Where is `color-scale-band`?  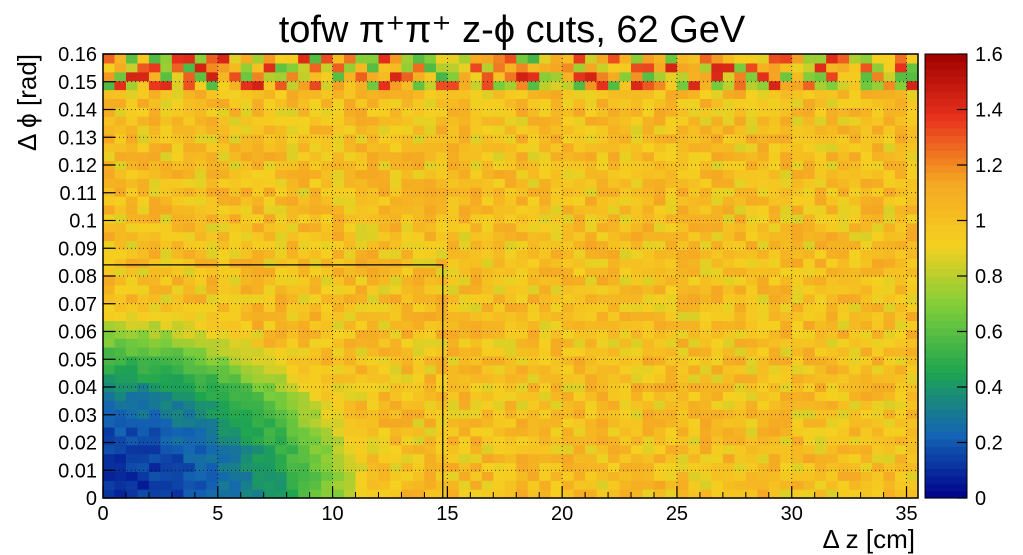 color-scale-band is located at coordinates (946, 494).